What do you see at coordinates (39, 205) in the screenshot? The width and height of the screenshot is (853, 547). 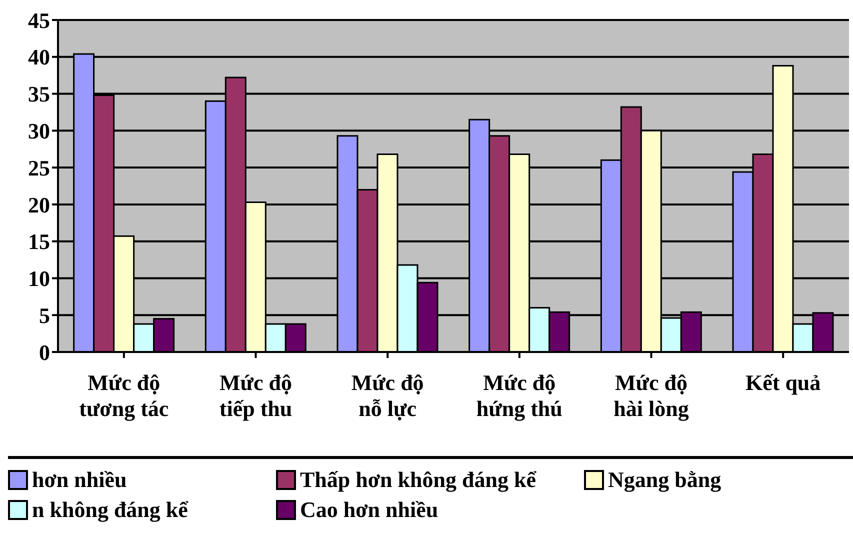 I see `y-tick-label: 20` at bounding box center [39, 205].